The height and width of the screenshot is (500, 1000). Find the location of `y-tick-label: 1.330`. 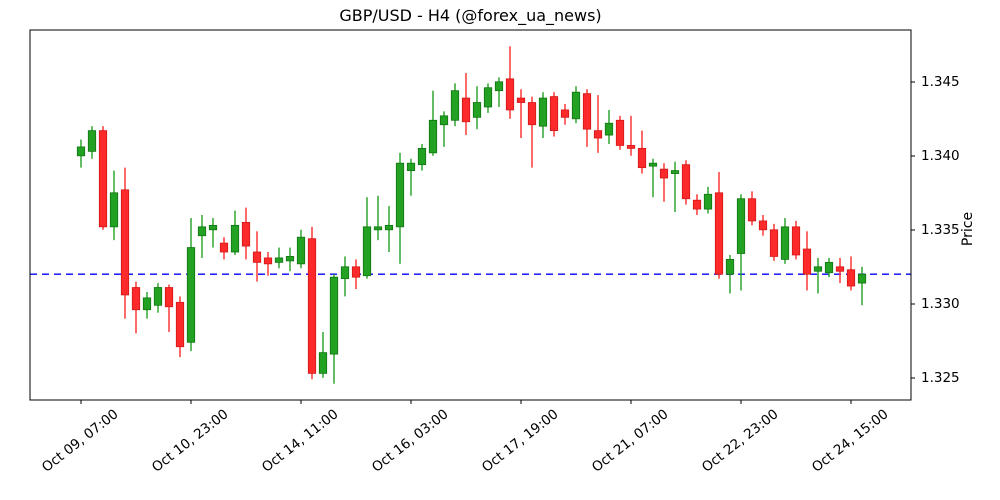

y-tick-label: 1.330 is located at coordinates (940, 303).